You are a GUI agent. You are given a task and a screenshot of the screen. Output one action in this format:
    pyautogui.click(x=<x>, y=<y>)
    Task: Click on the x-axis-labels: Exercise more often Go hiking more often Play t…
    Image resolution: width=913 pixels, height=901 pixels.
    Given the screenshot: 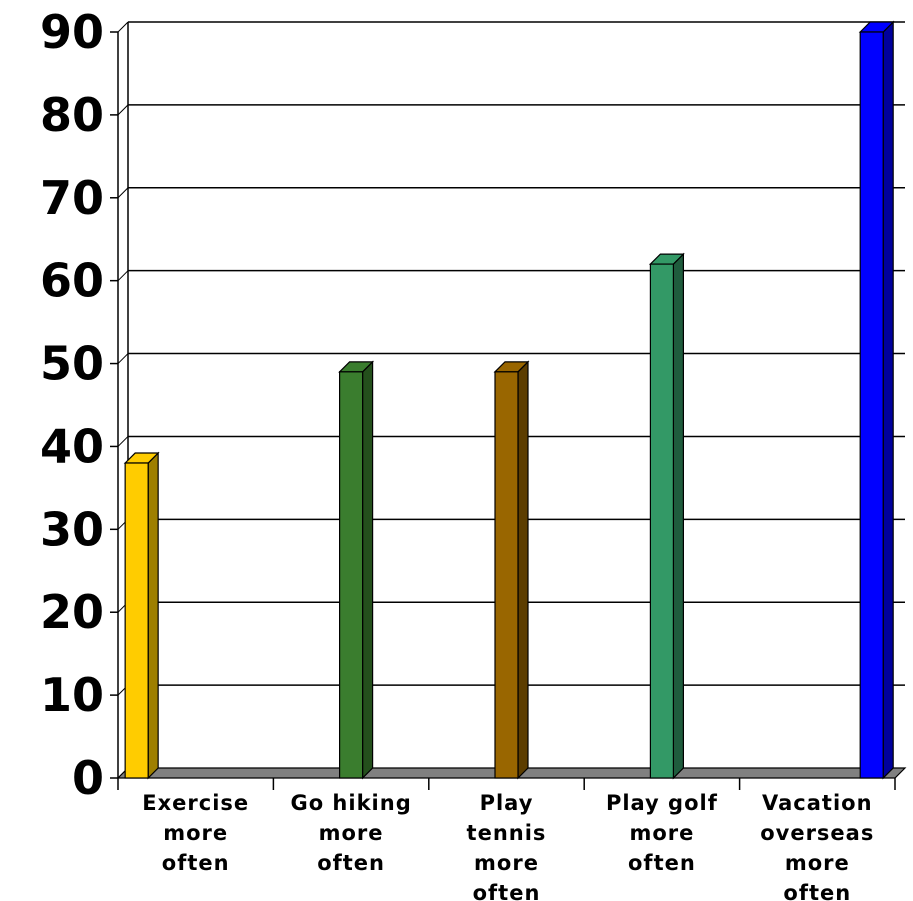 What is the action you would take?
    pyautogui.click(x=508, y=846)
    